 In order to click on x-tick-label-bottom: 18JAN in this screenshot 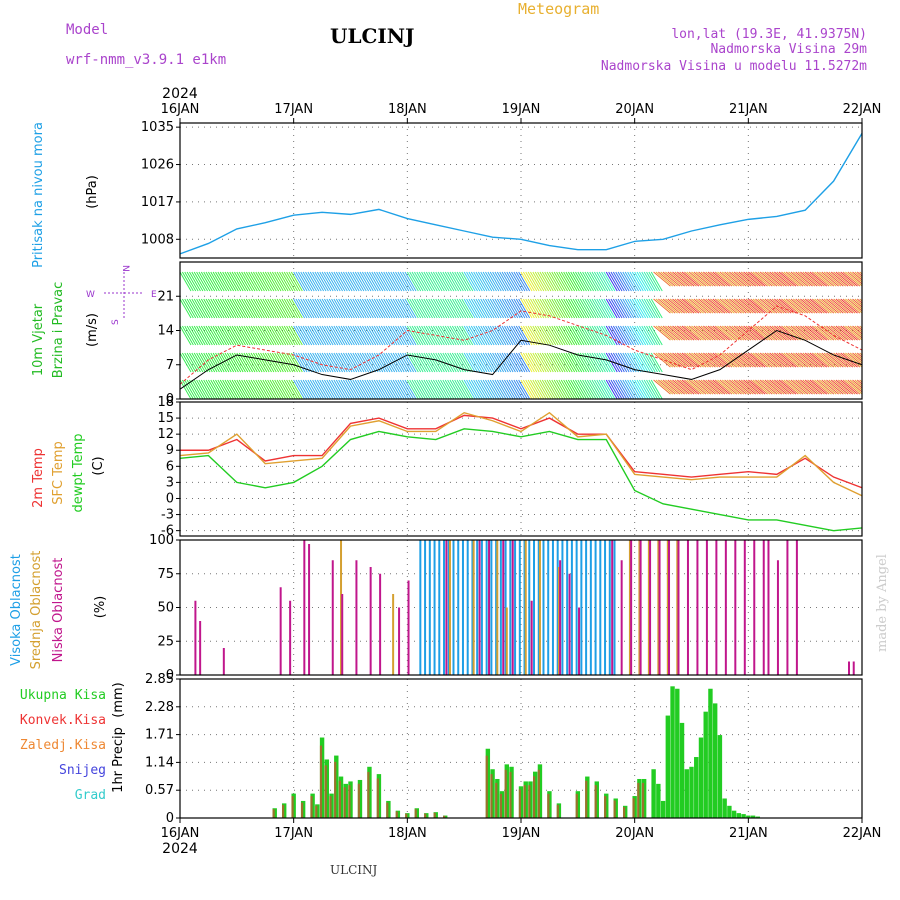, I will do `click(407, 833)`.